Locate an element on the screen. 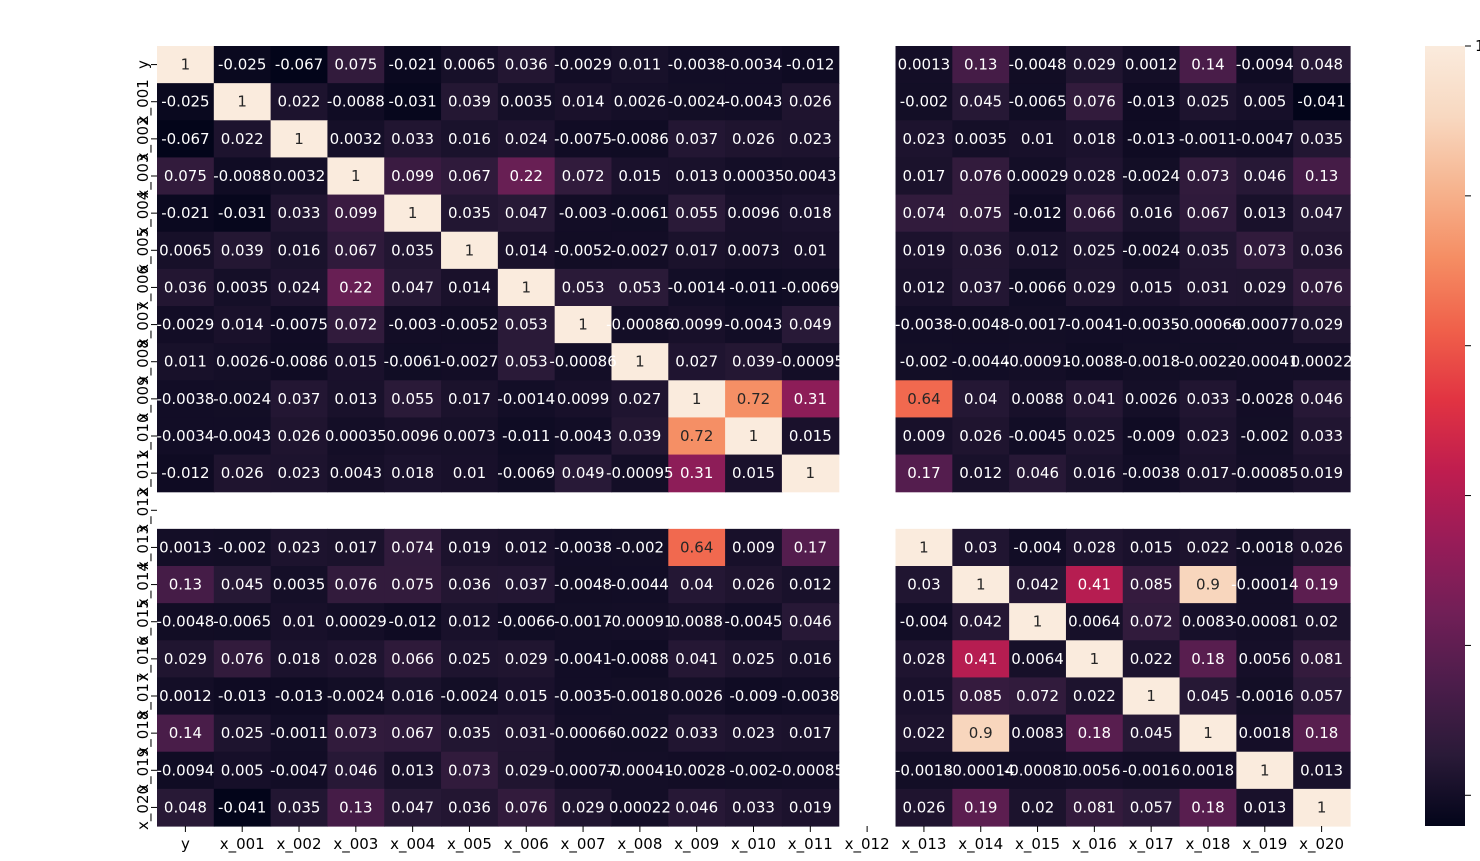 The image size is (1480, 861). cell-value: 0.31 is located at coordinates (696, 473).